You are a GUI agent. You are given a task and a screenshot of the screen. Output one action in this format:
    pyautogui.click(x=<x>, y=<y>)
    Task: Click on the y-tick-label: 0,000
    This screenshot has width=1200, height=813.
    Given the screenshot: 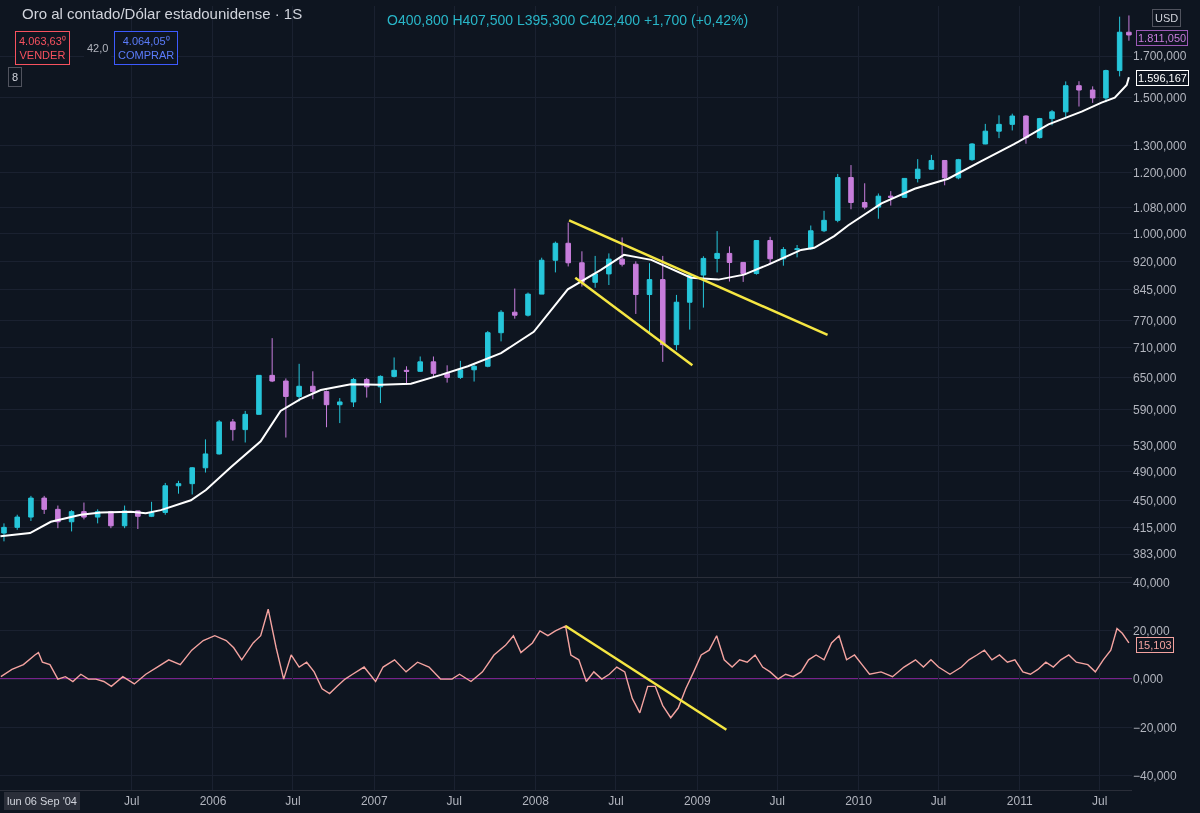 What is the action you would take?
    pyautogui.click(x=1148, y=679)
    